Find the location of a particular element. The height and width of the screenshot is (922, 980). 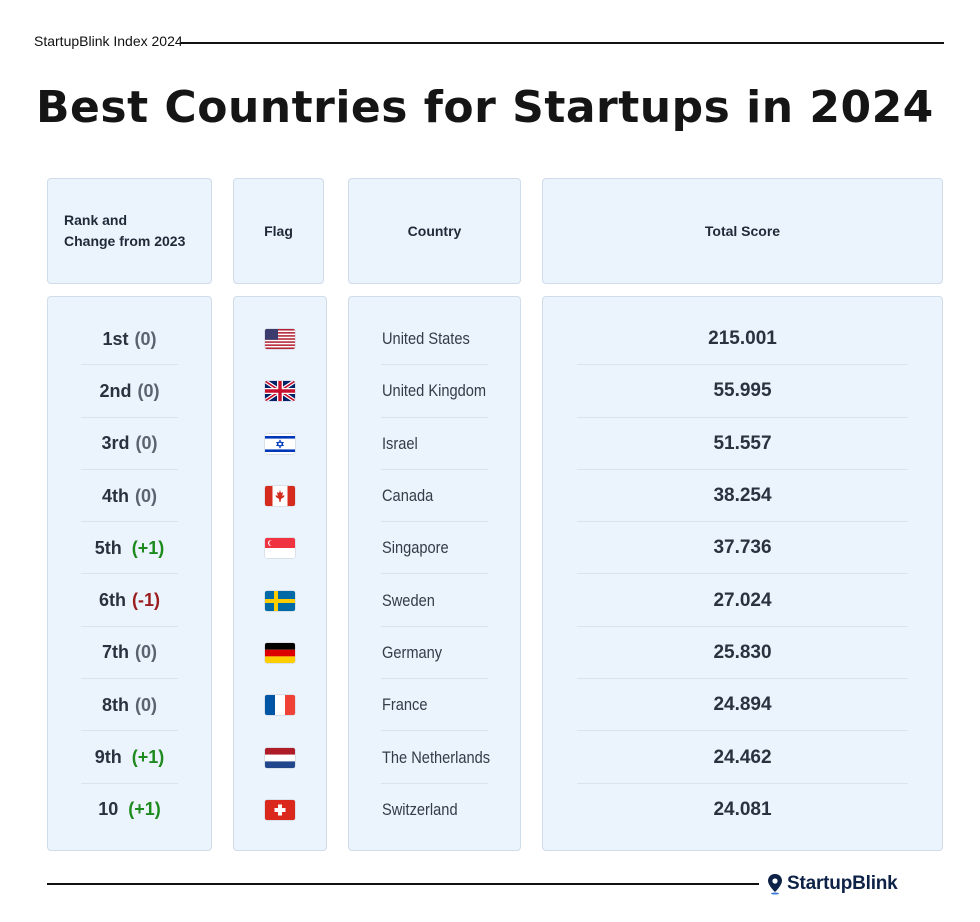

country-cell: Israel is located at coordinates (434, 444).